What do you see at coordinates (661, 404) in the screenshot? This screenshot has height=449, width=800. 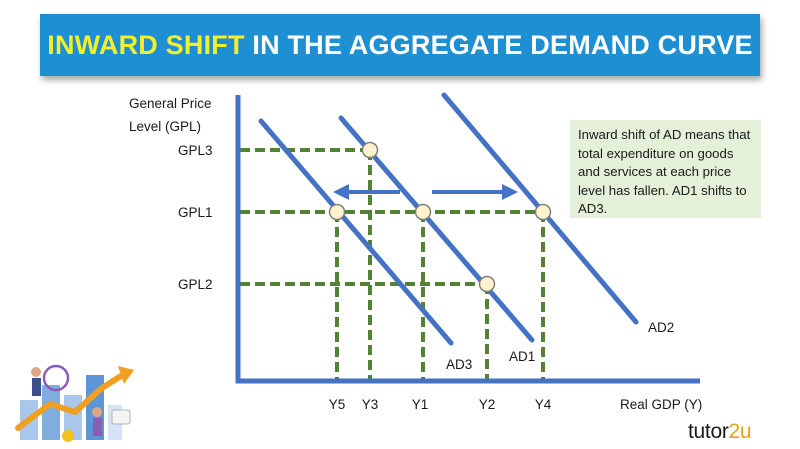 I see `x-axis-label: Real GDP (Y)` at bounding box center [661, 404].